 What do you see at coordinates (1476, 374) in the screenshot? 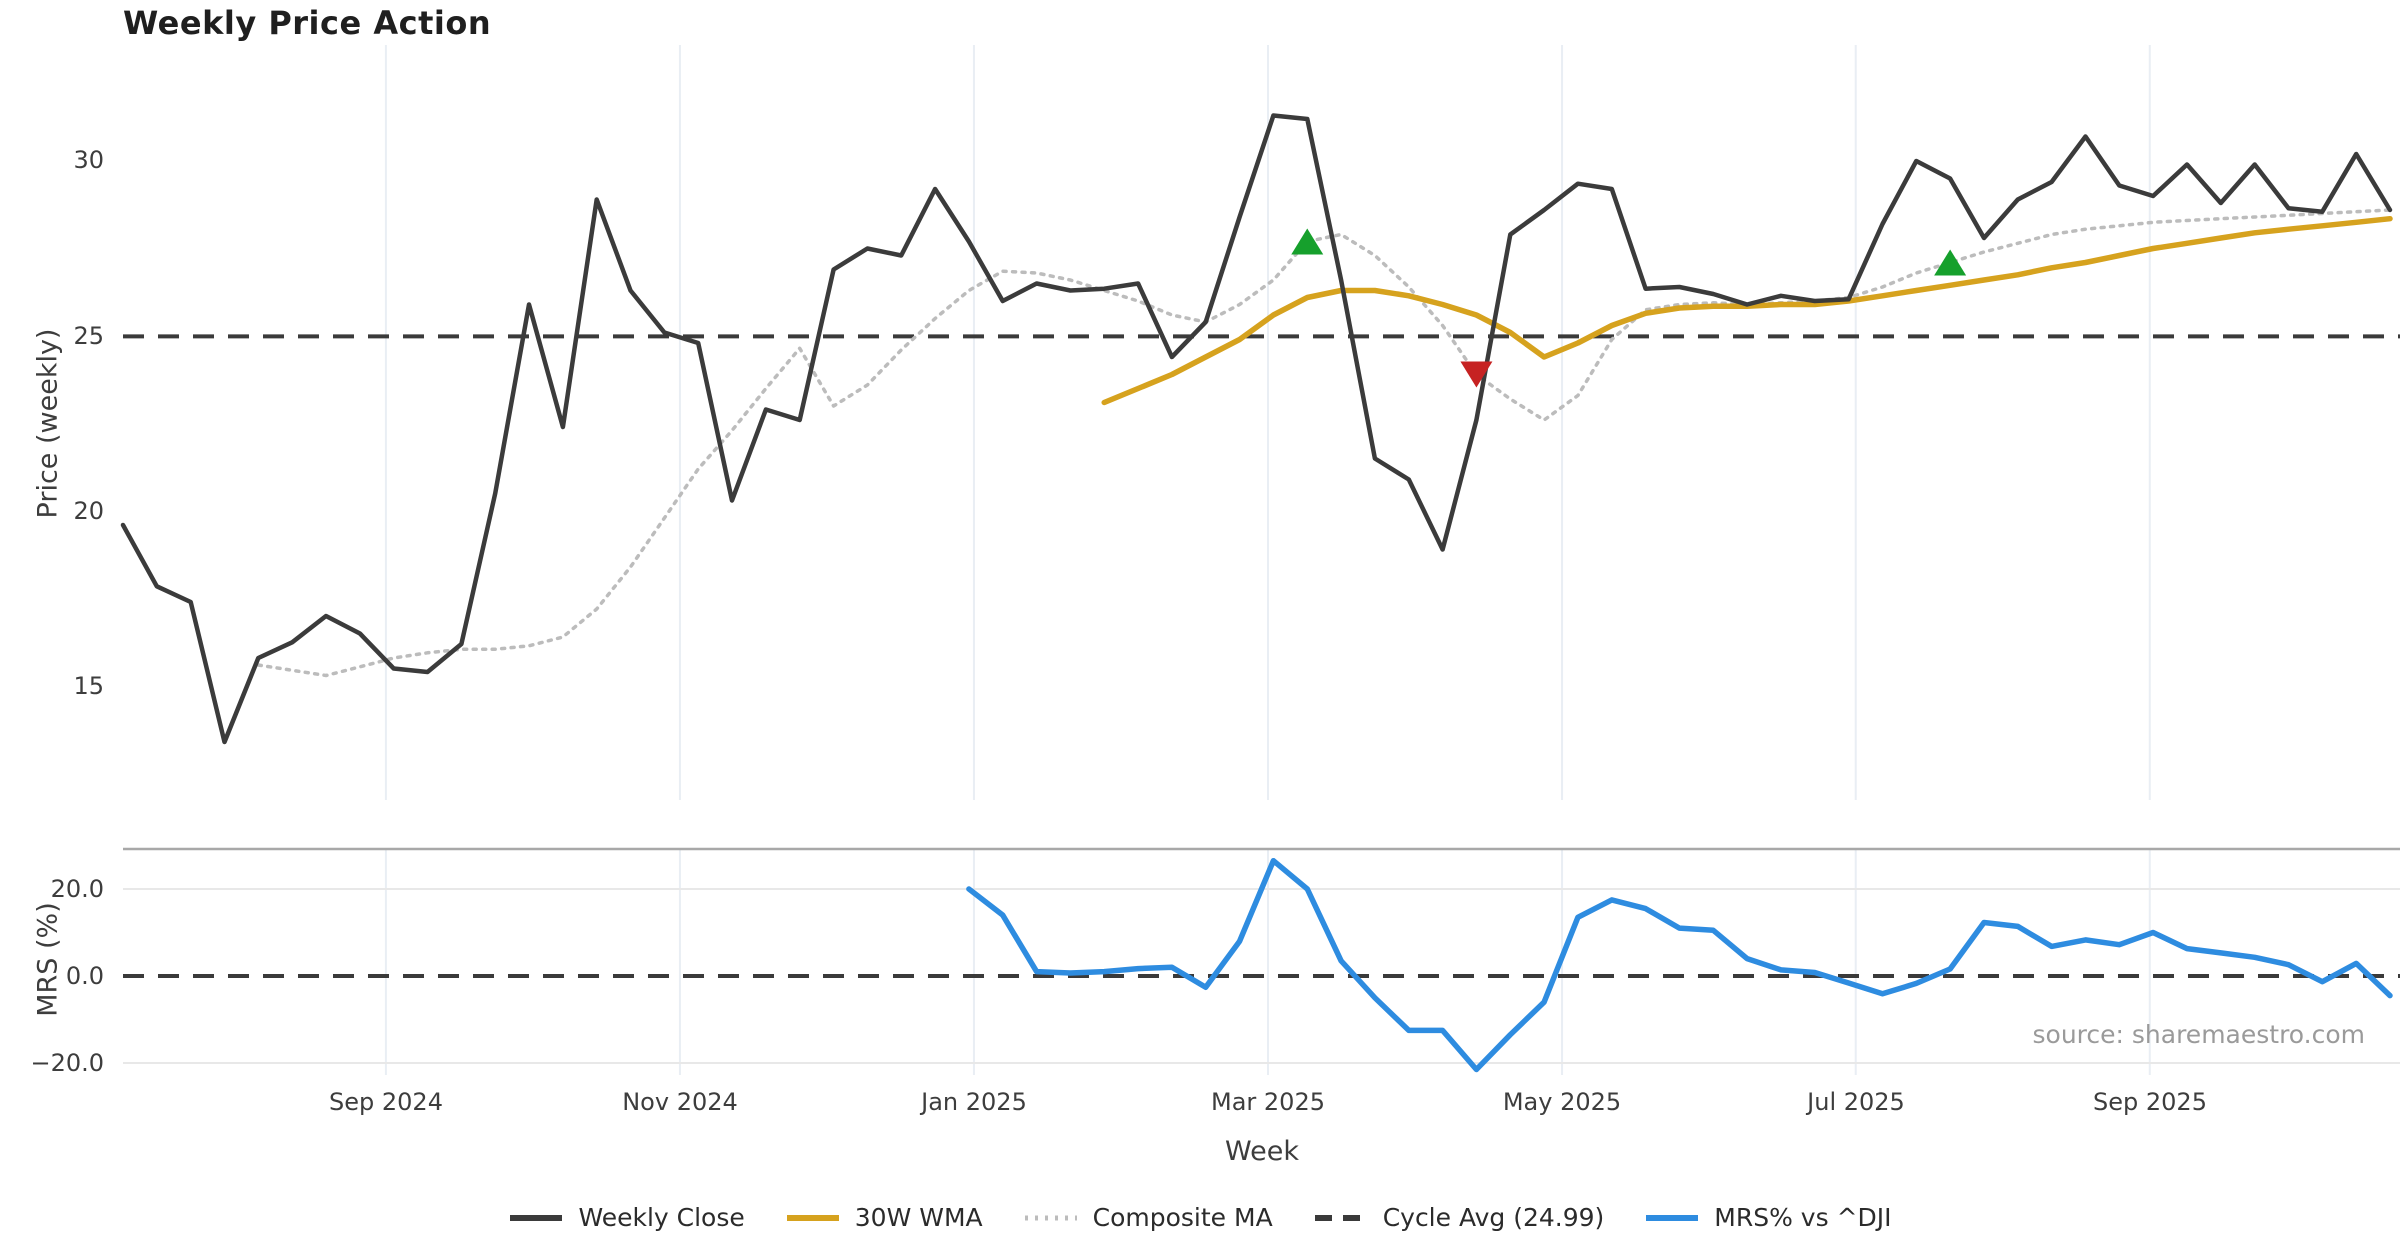
I see `sell-signal-icon` at bounding box center [1476, 374].